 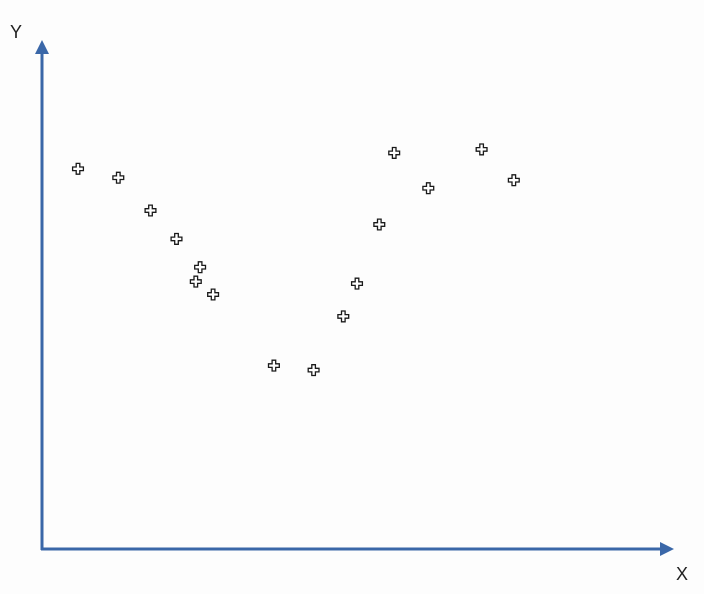 What do you see at coordinates (667, 549) in the screenshot?
I see `x-axis-arrowhead` at bounding box center [667, 549].